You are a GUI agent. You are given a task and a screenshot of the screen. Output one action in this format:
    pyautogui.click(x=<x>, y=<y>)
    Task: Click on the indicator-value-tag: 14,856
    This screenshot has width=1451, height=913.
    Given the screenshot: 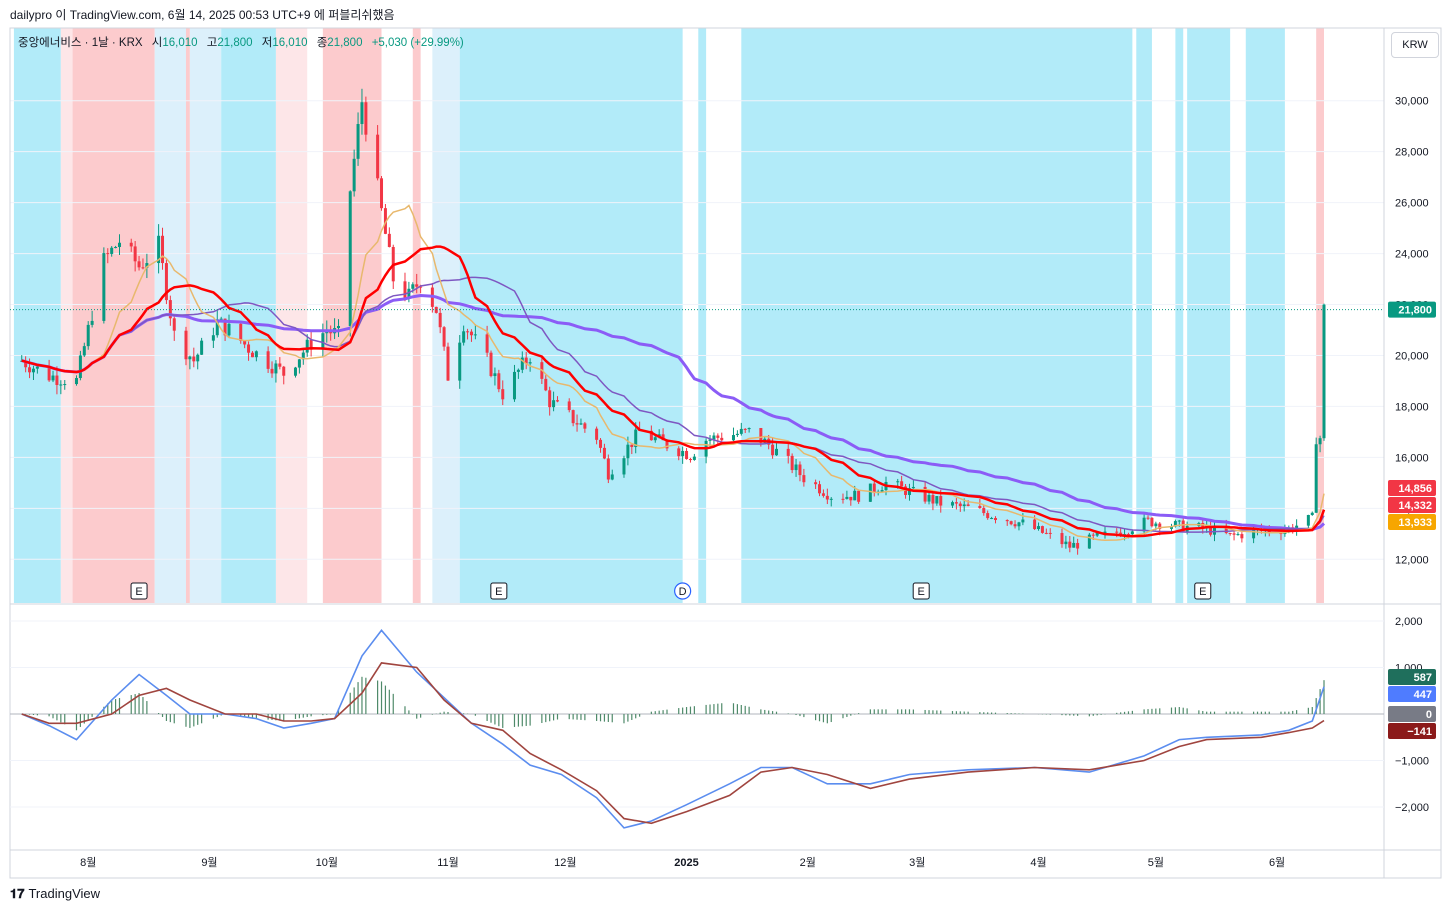 What is the action you would take?
    pyautogui.click(x=1412, y=488)
    